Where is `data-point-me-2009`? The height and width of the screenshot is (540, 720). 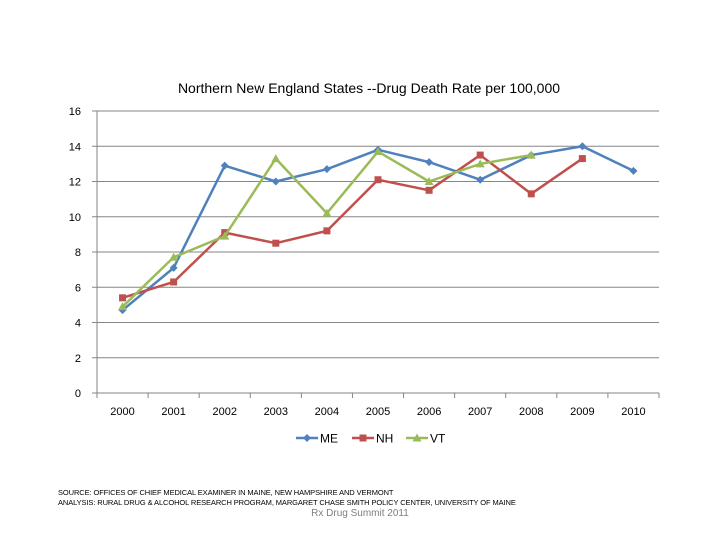 data-point-me-2009 is located at coordinates (582, 146).